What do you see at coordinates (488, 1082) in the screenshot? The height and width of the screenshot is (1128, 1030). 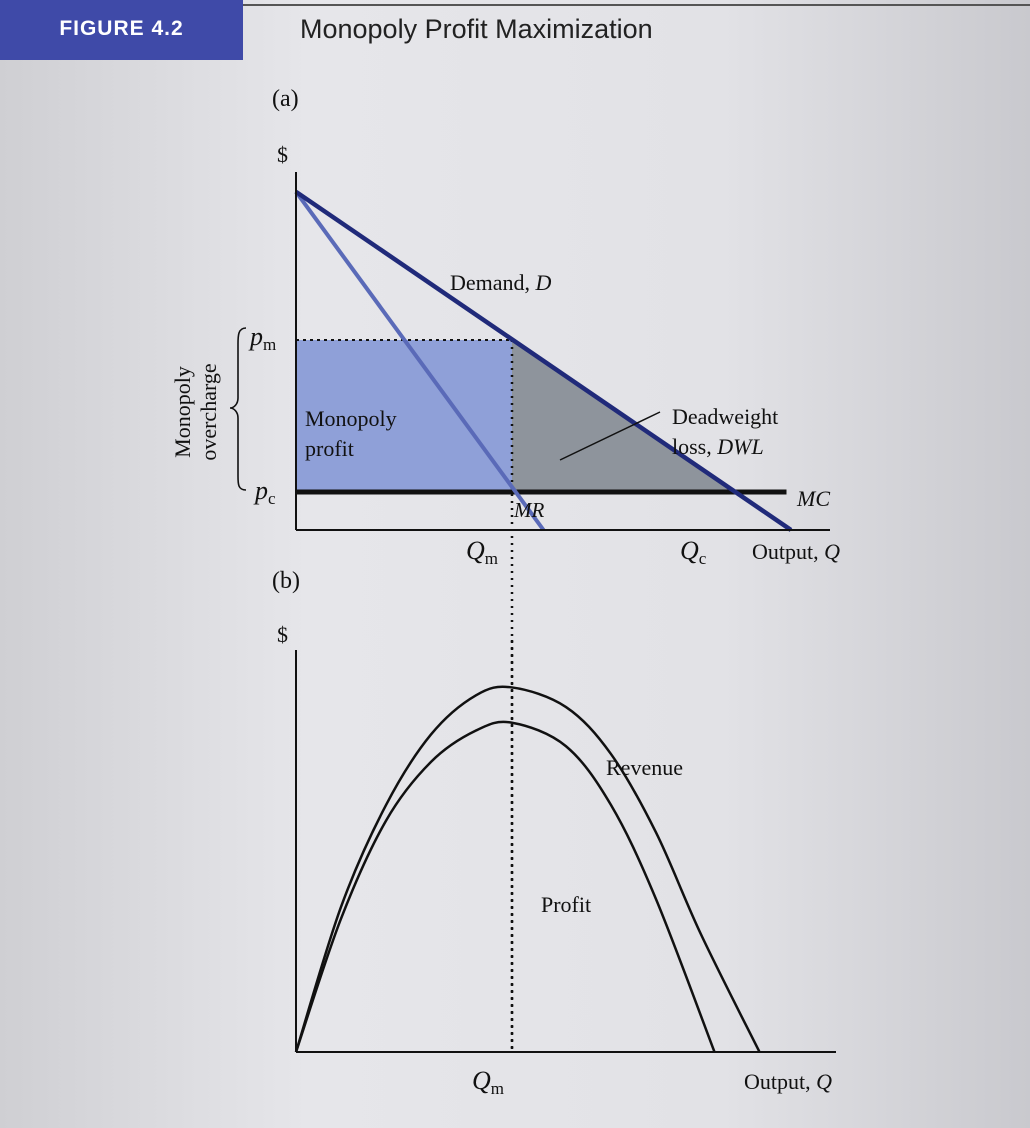 I see `qm-tick-label-b: Qm` at bounding box center [488, 1082].